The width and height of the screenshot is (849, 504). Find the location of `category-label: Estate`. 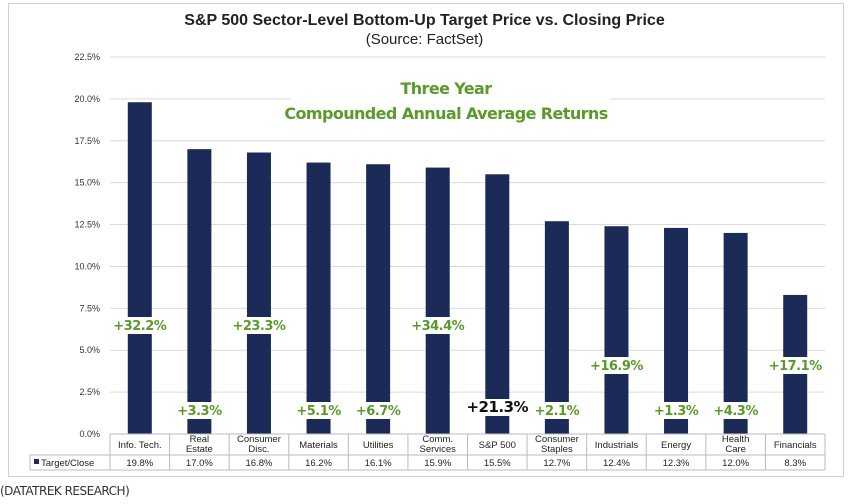

category-label: Estate is located at coordinates (199, 449).